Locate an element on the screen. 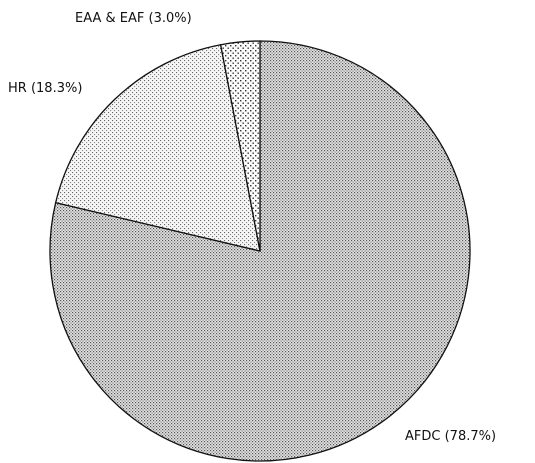 This screenshot has width=535, height=463. pie-slice is located at coordinates (240, 146).